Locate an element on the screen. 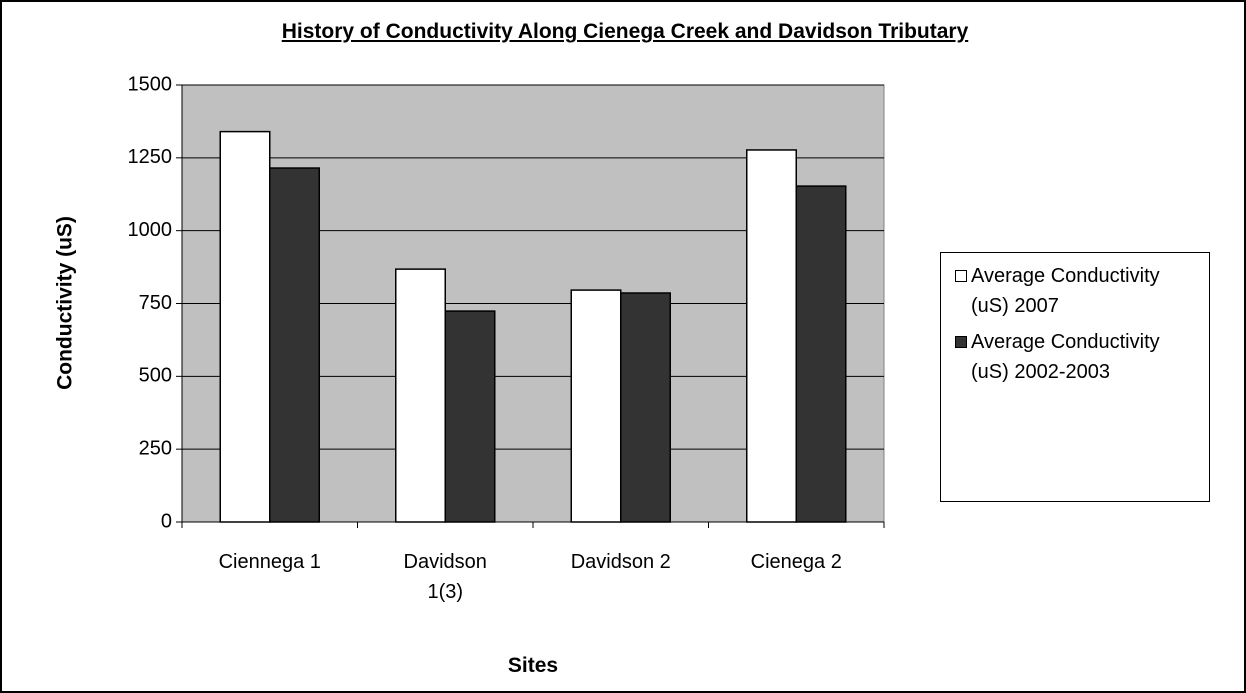  x-axis-label: Sites is located at coordinates (533, 665).